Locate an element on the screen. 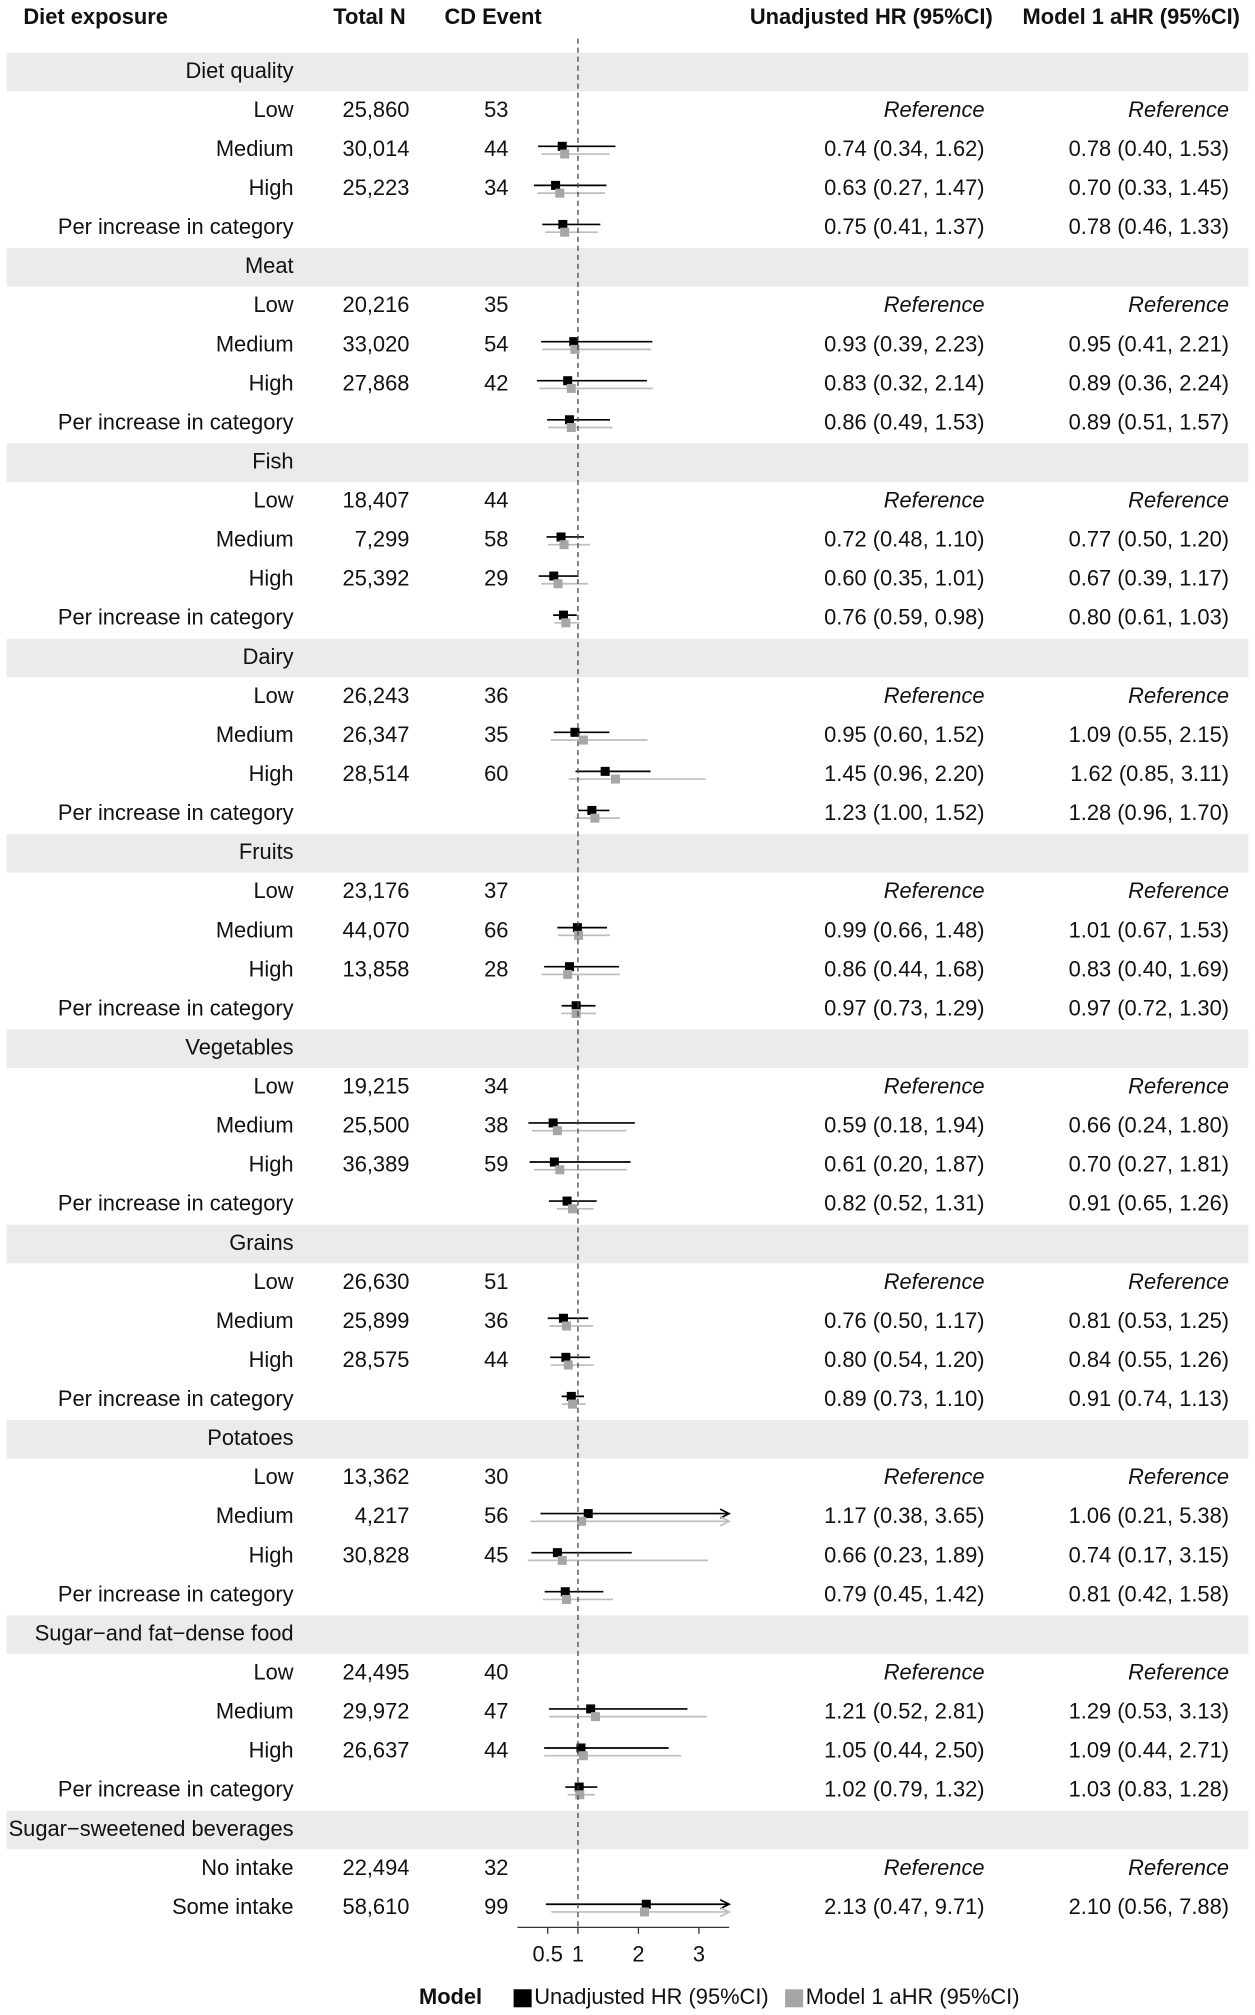  estimate-text: 0.91 (0.74, 1.13) is located at coordinates (1149, 1398).